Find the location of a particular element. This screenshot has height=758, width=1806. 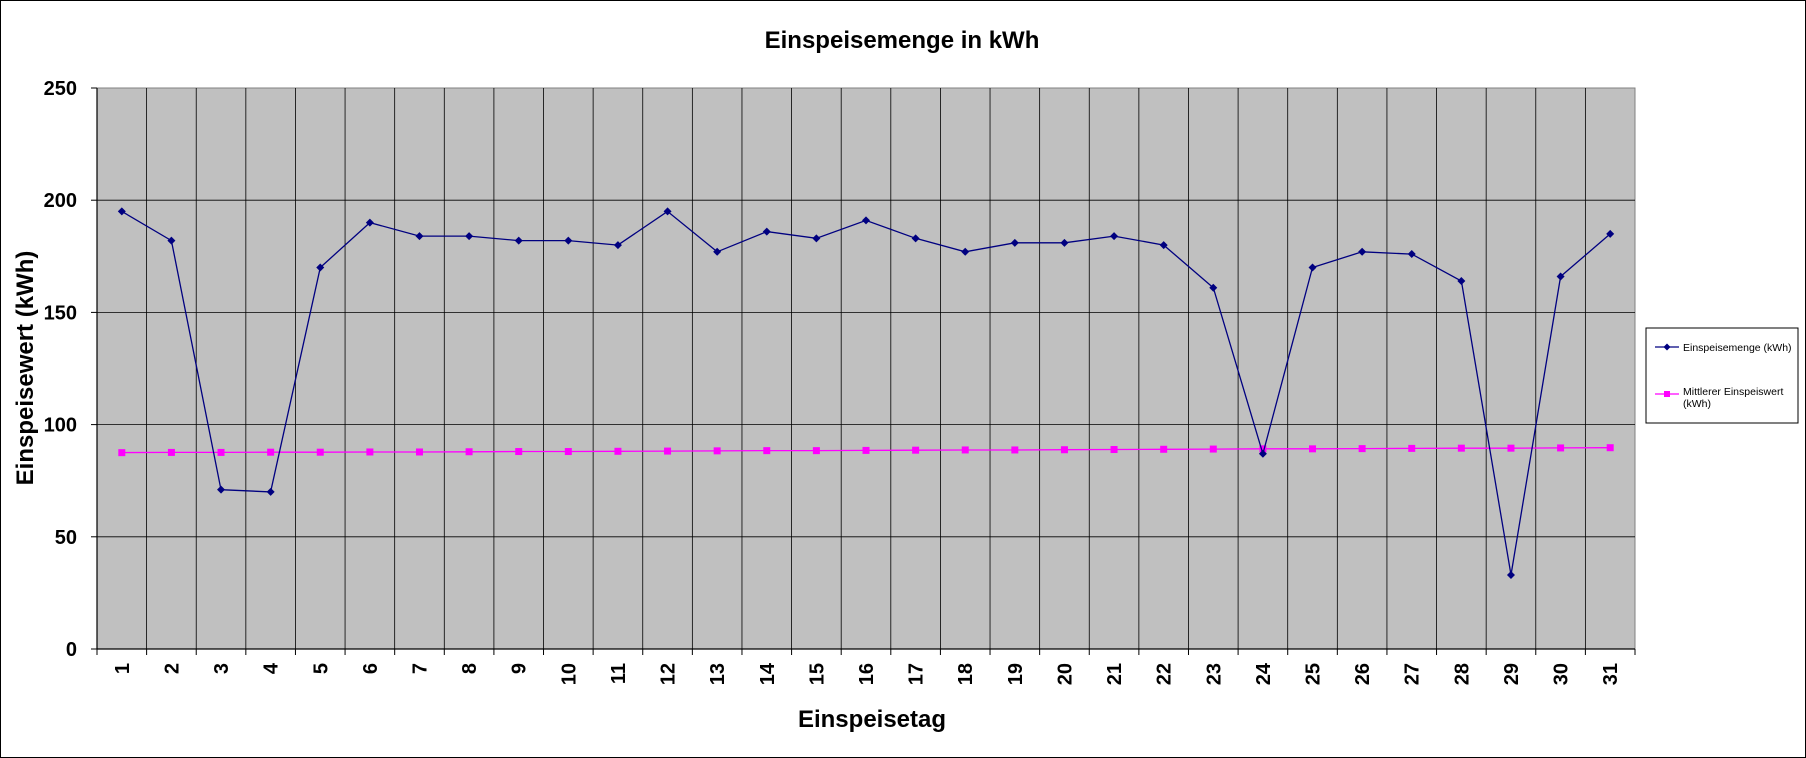

legend-marker-square is located at coordinates (1667, 394).